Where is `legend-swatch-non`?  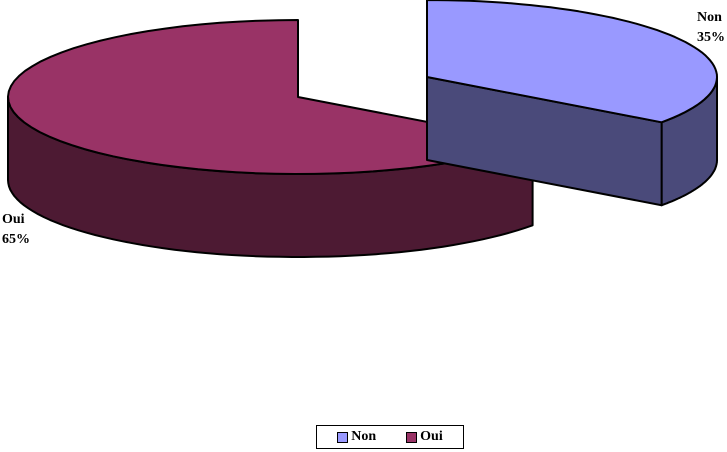 legend-swatch-non is located at coordinates (343, 437).